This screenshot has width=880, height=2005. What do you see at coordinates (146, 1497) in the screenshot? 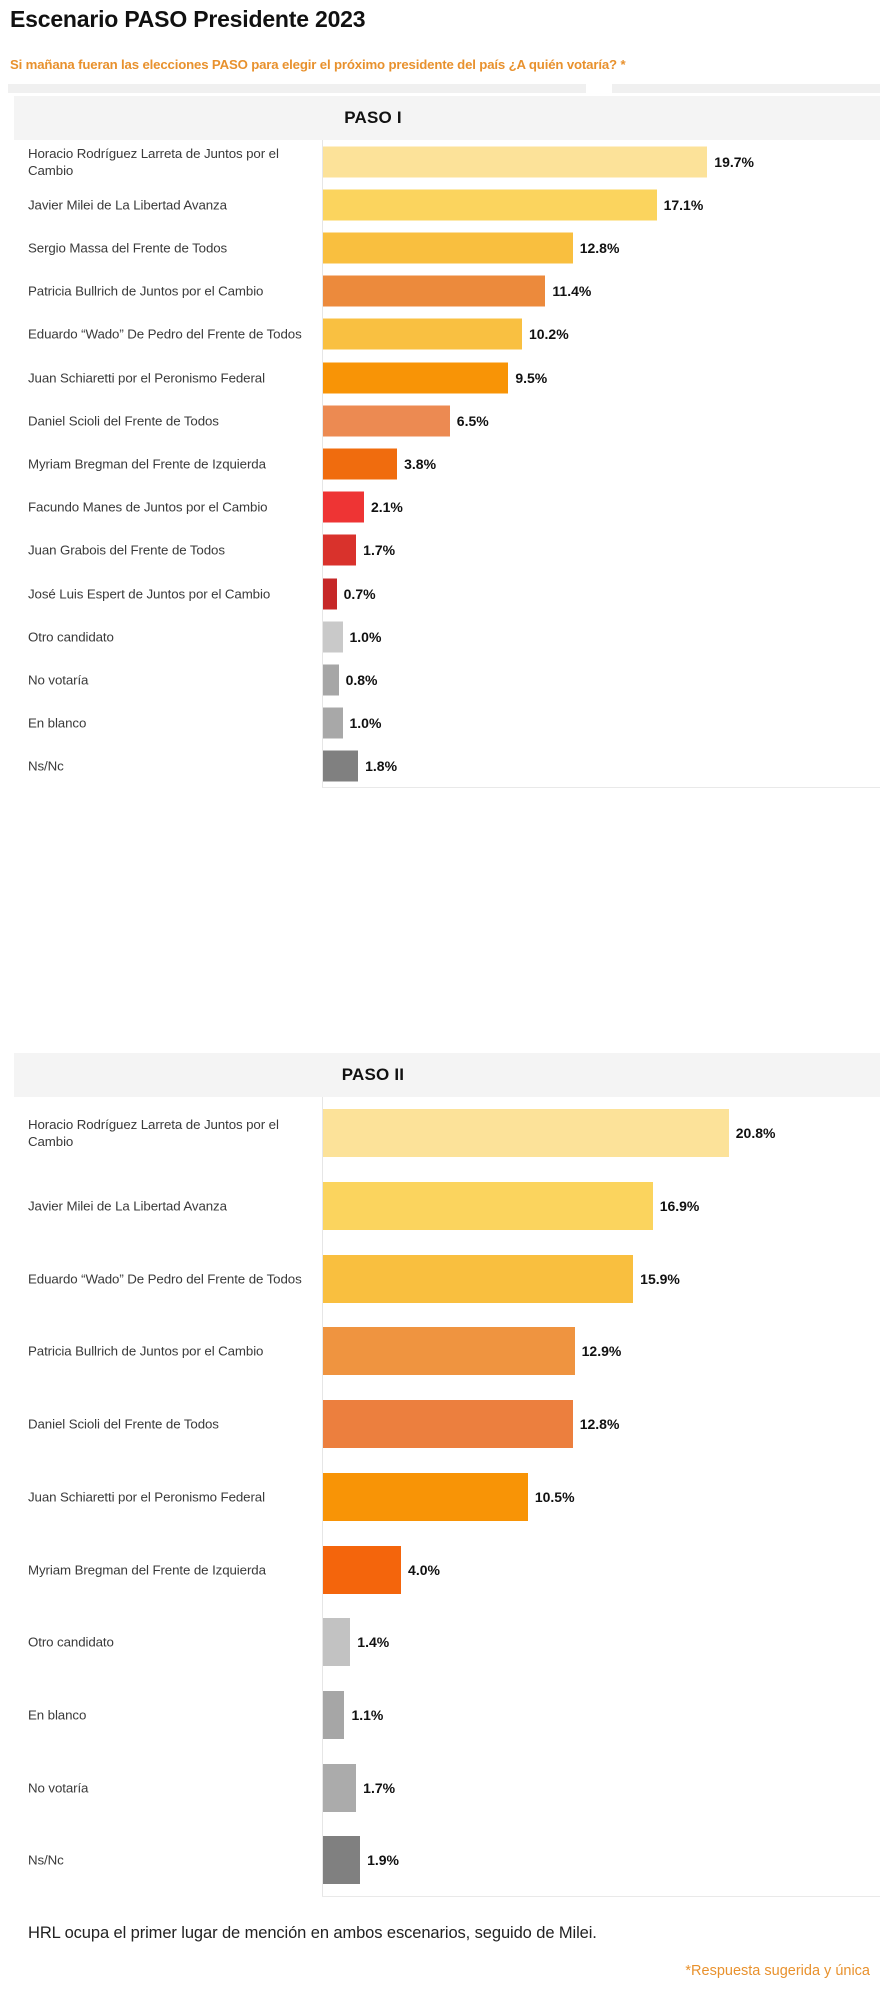
I see `bar-category-label: Juan Schiaretti por el Peronismo Federal` at bounding box center [146, 1497].